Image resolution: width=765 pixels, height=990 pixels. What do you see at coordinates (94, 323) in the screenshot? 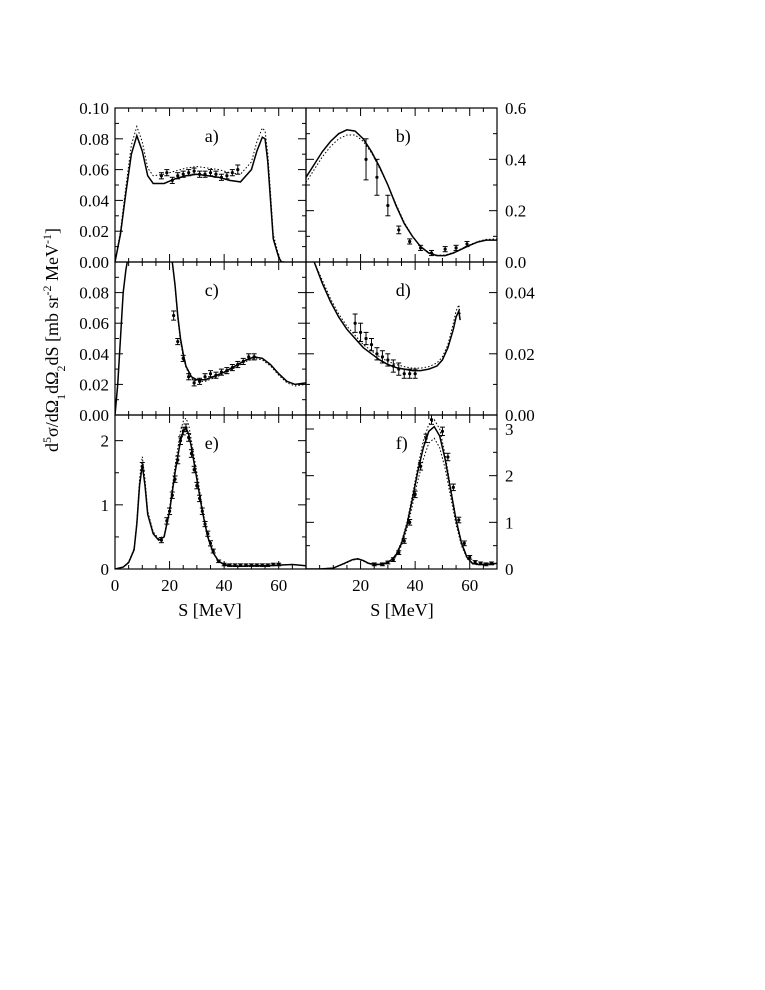
I see `y-tick-label: 0.06` at bounding box center [94, 323].